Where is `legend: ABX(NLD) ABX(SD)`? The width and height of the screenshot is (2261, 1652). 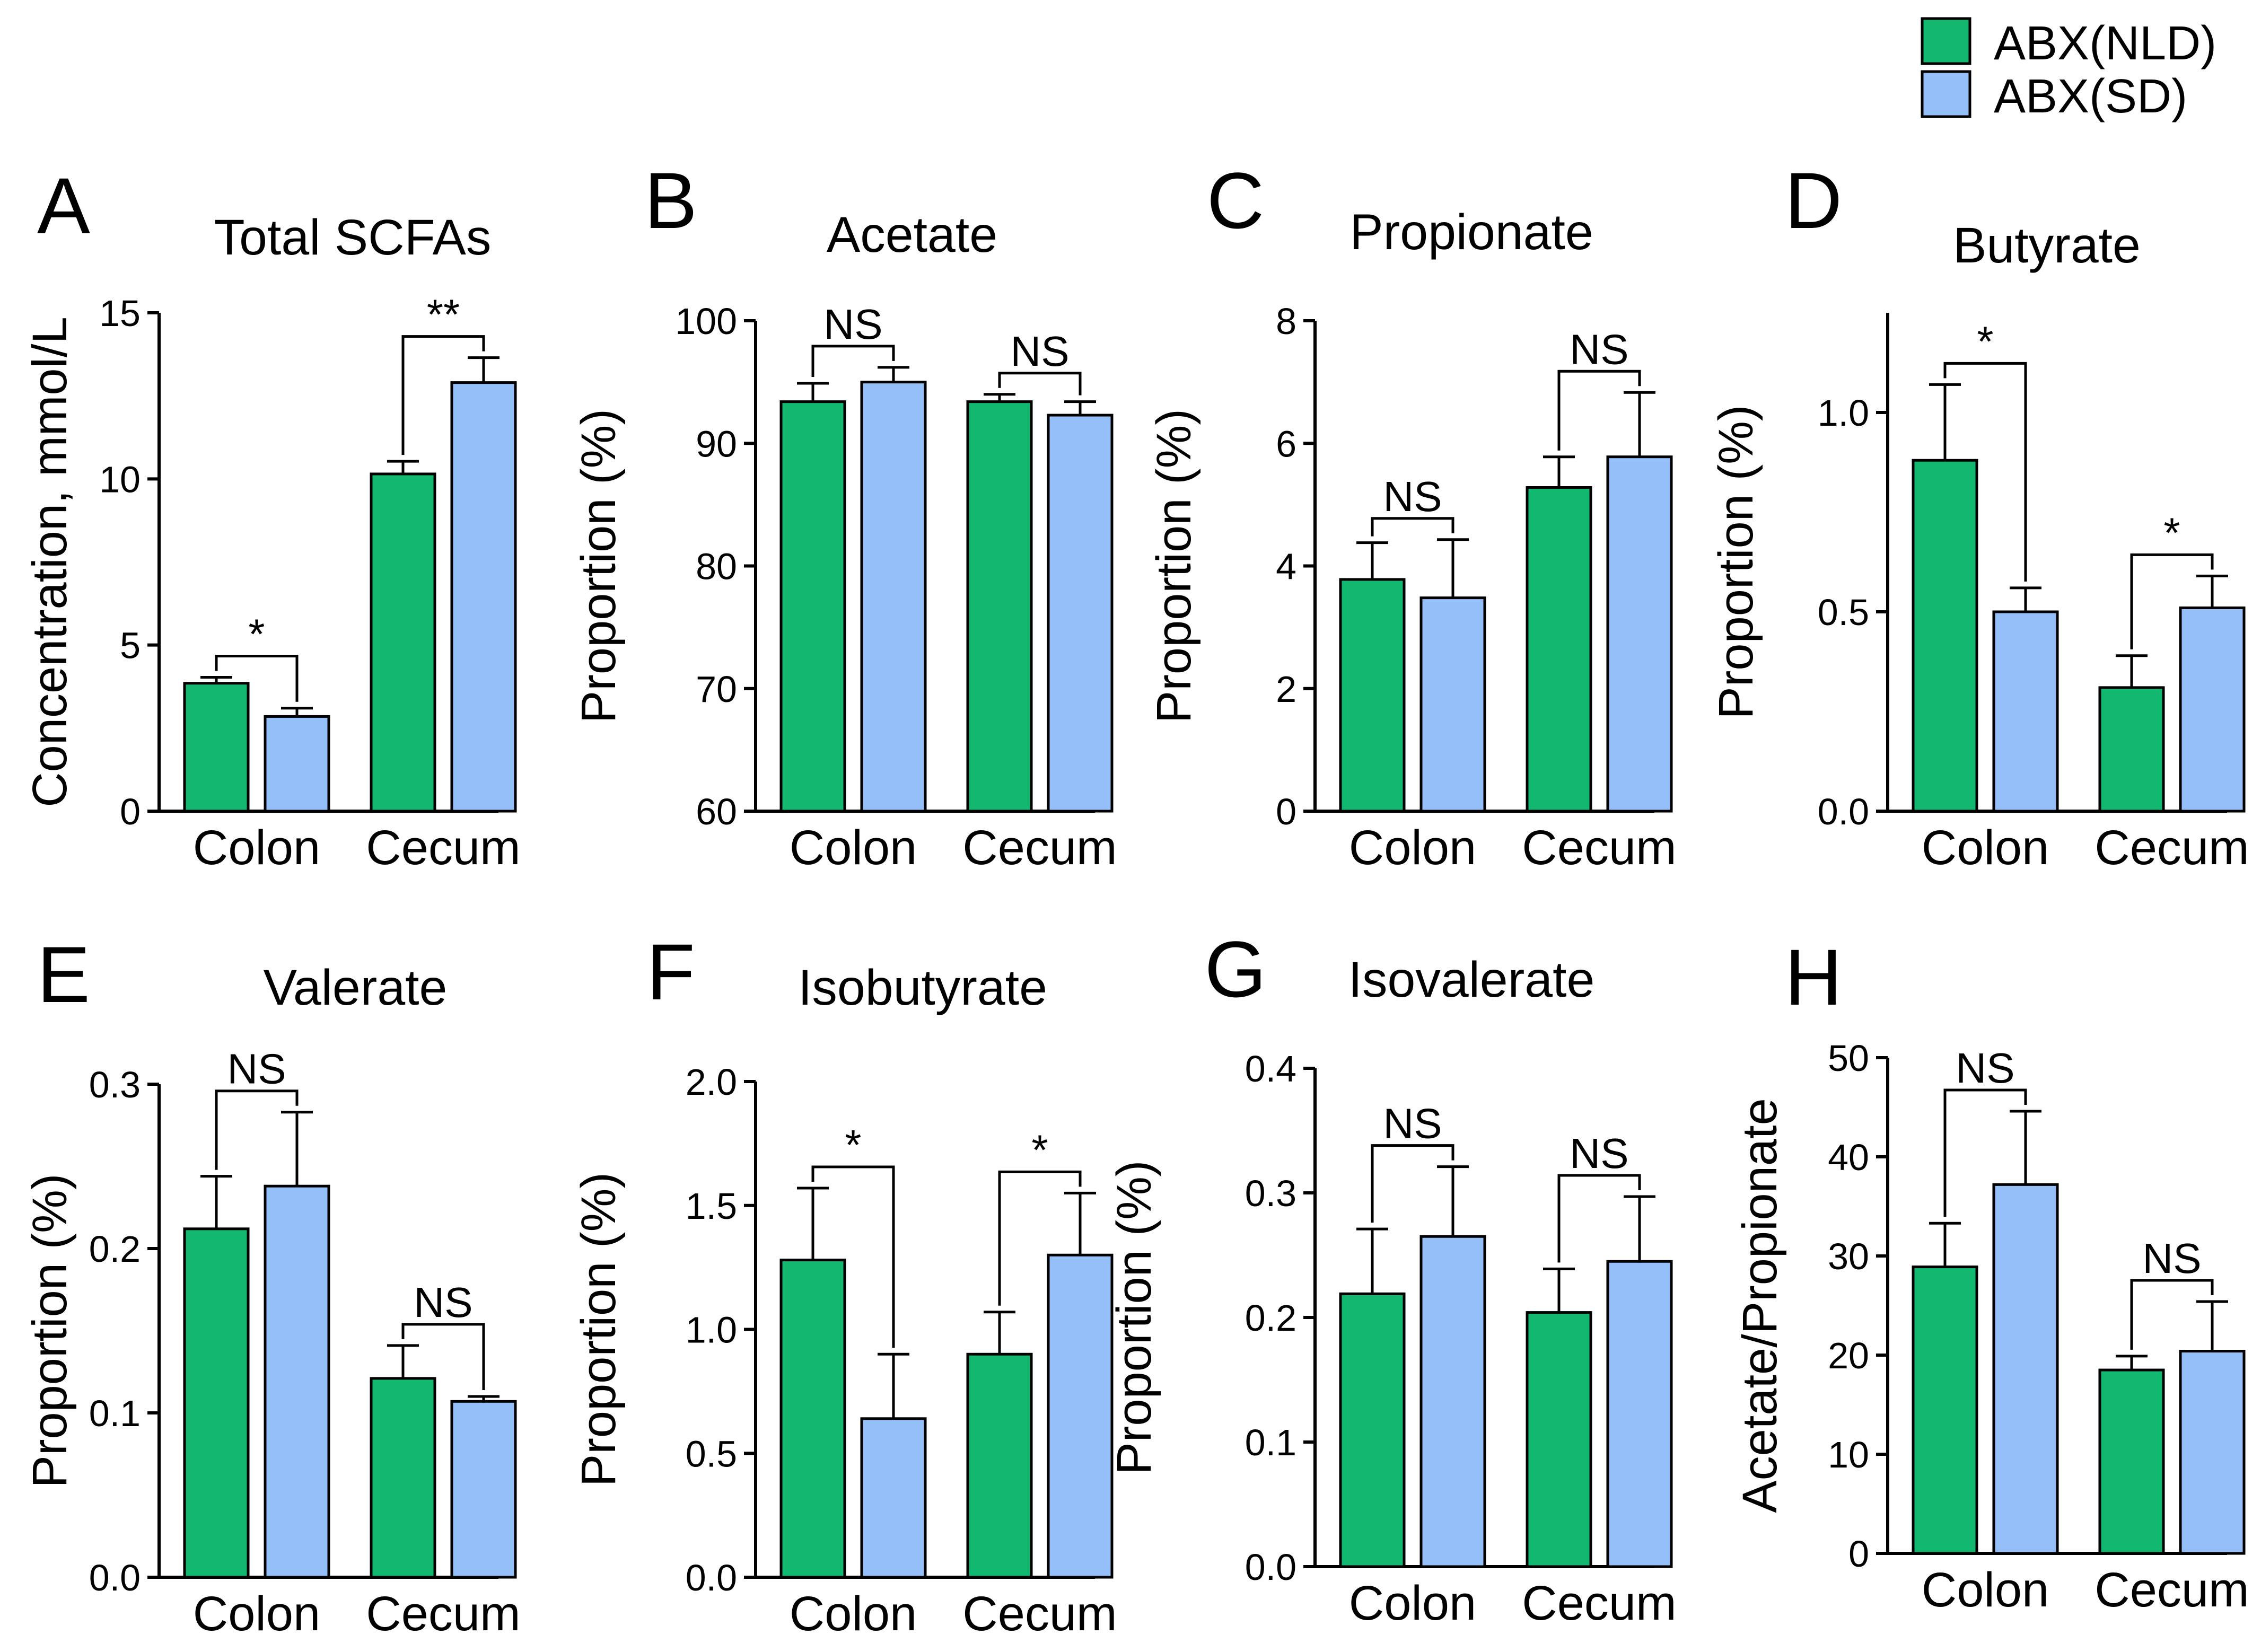 legend: ABX(NLD) ABX(SD) is located at coordinates (2068, 70).